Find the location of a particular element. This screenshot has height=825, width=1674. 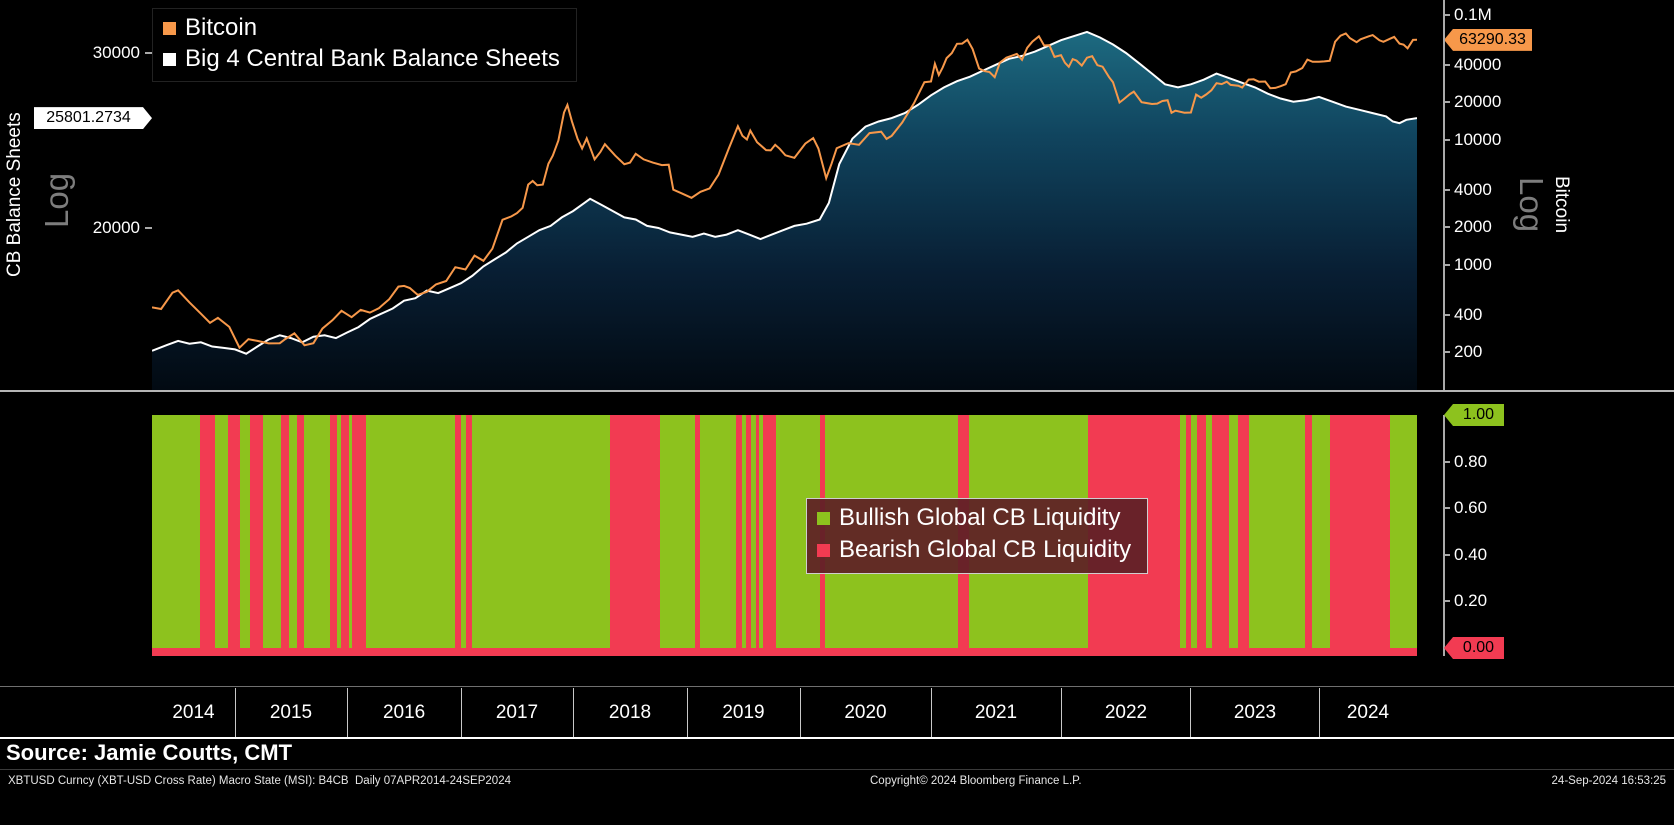

x-axis-year-label: 2016 is located at coordinates (404, 712).